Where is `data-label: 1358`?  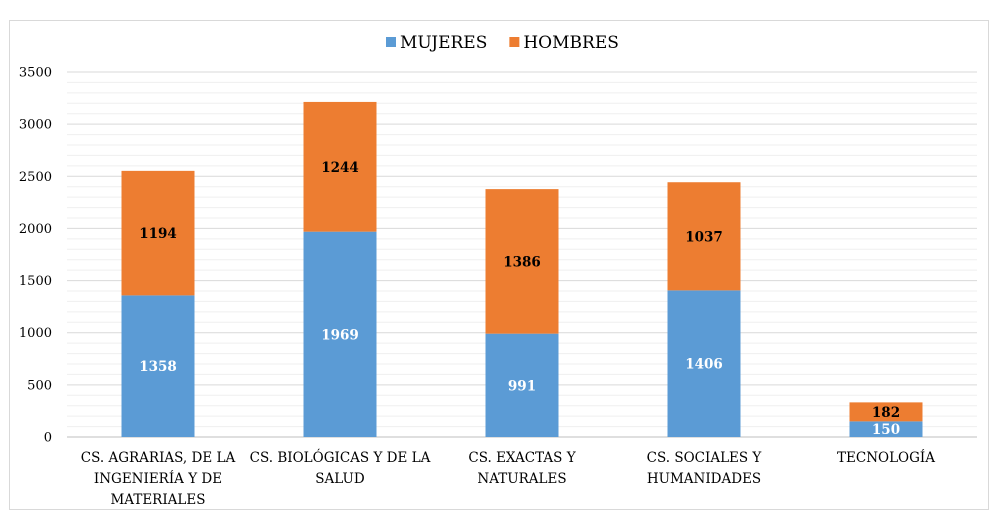
data-label: 1358 is located at coordinates (158, 367).